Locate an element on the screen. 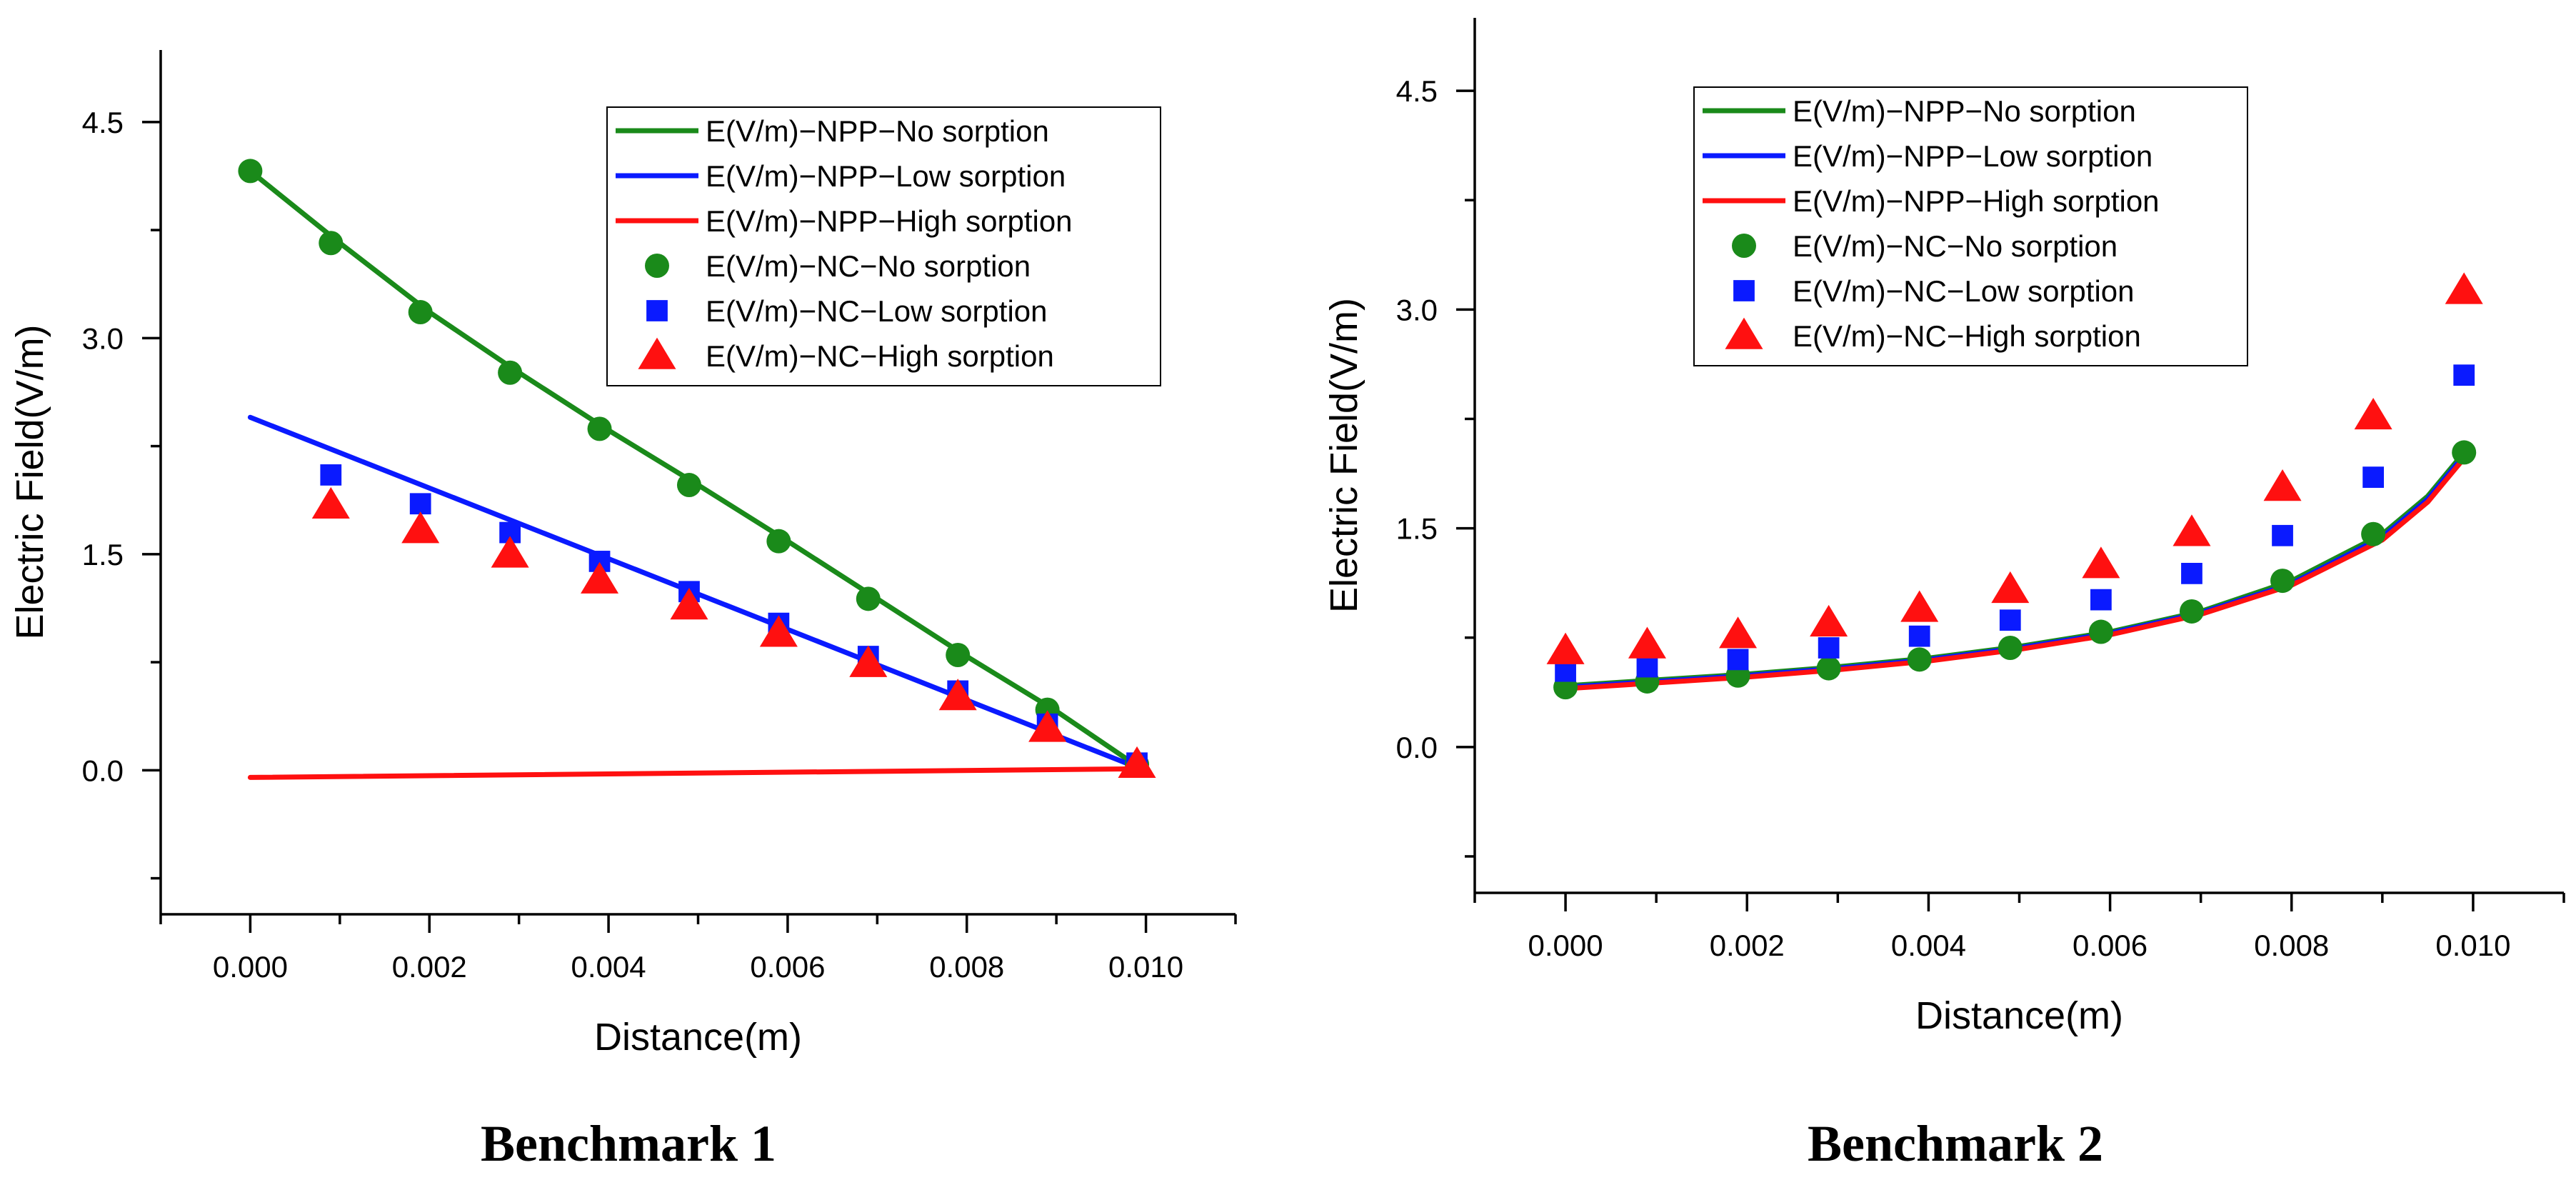  chart-caption: Benchmark 2 is located at coordinates (1955, 1143).